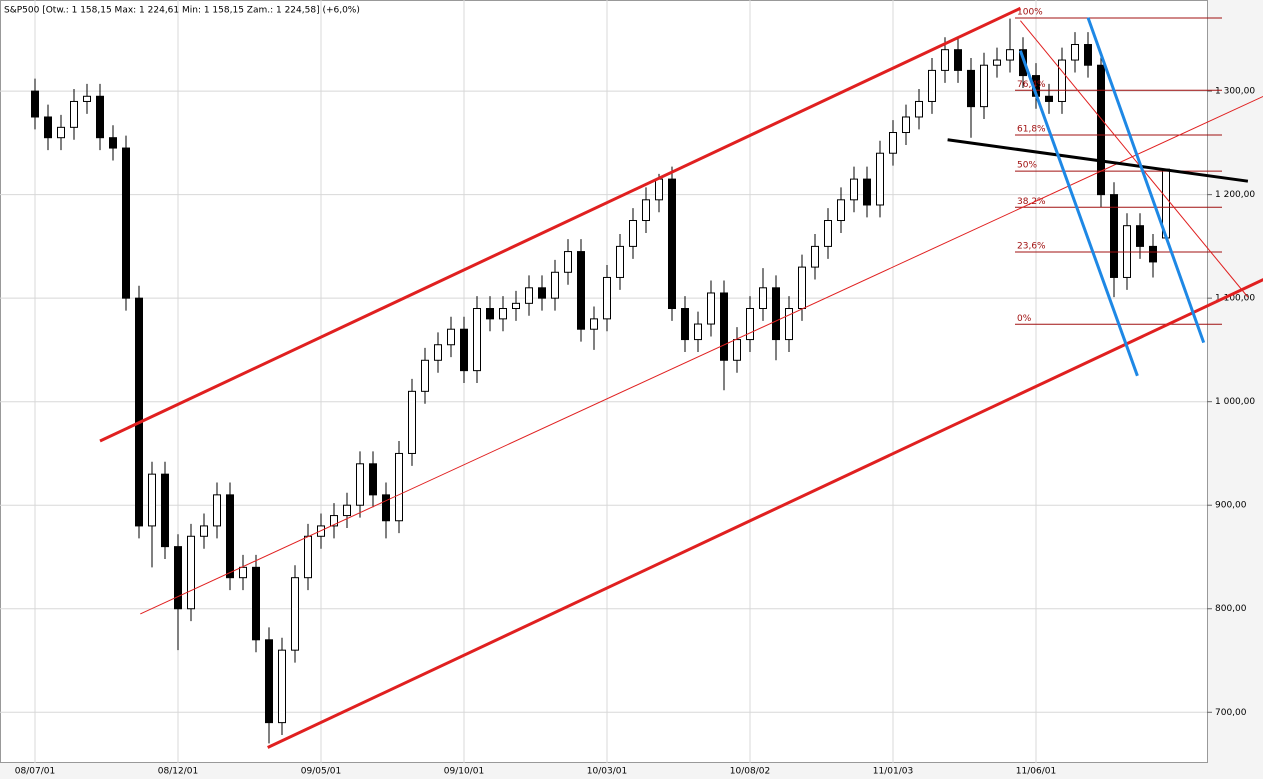 Image resolution: width=1263 pixels, height=779 pixels. What do you see at coordinates (1031, 247) in the screenshot?
I see `fib-label: 23,6%` at bounding box center [1031, 247].